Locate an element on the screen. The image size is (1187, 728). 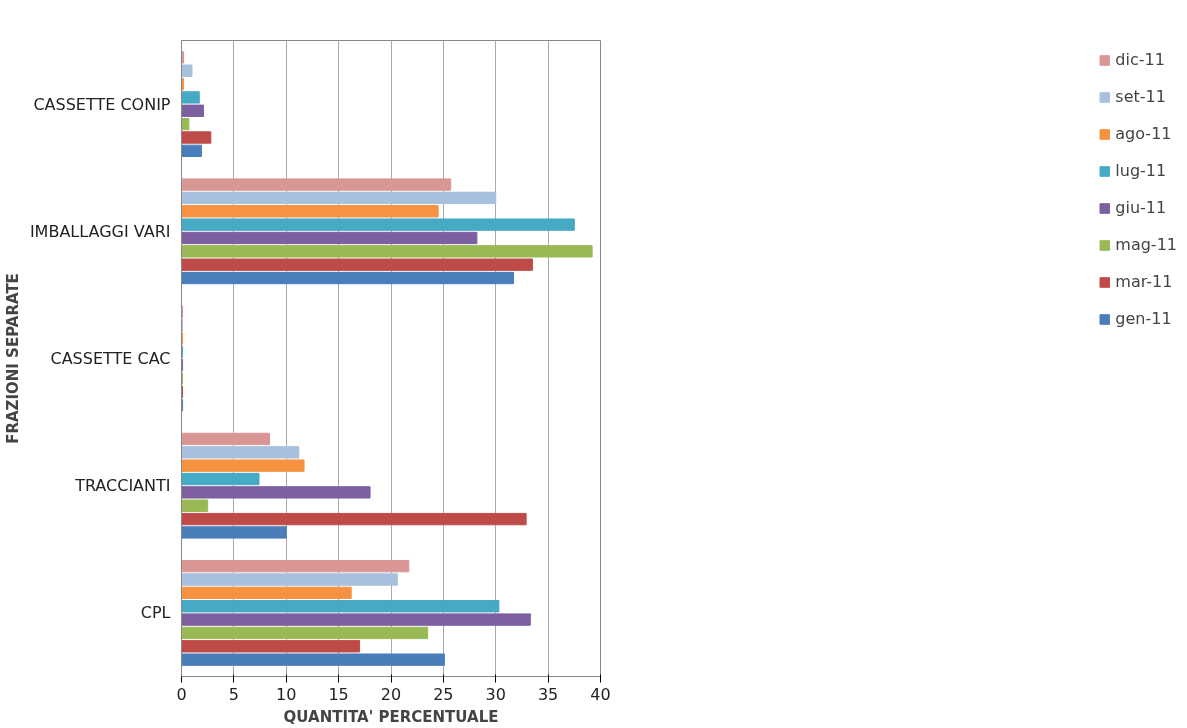
x-axis-title: QUANTITA' PERCENTUALE is located at coordinates (391, 716).